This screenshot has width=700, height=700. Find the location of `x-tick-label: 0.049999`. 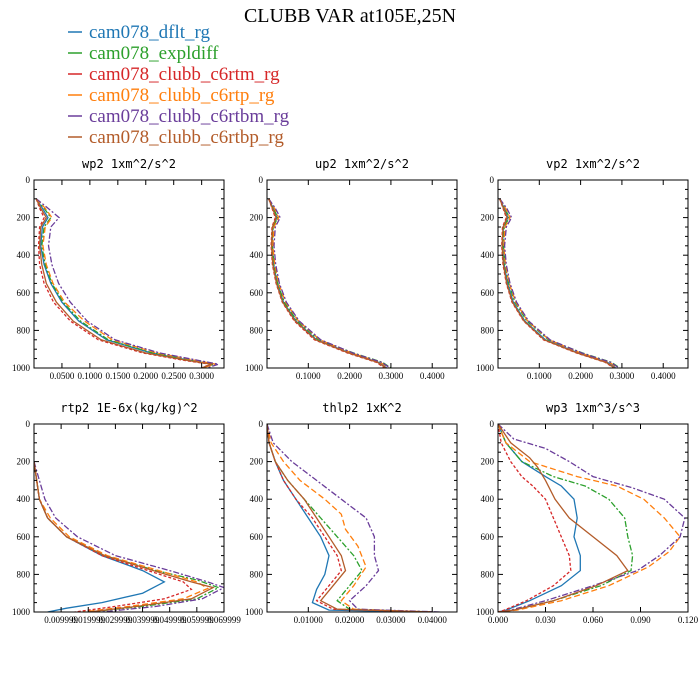

x-tick-label: 0.049999 is located at coordinates (170, 620).